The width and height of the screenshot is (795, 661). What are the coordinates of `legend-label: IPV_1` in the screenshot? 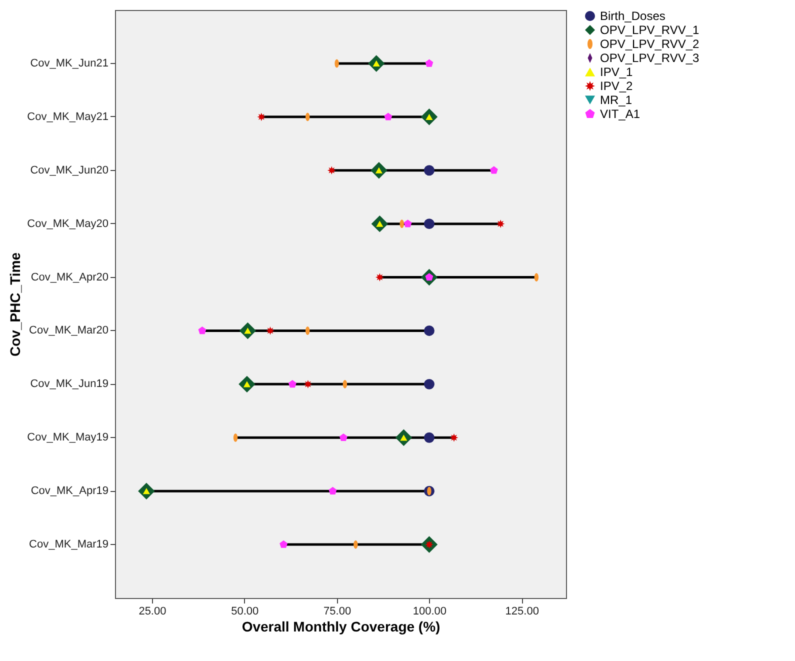 It's located at (617, 72).